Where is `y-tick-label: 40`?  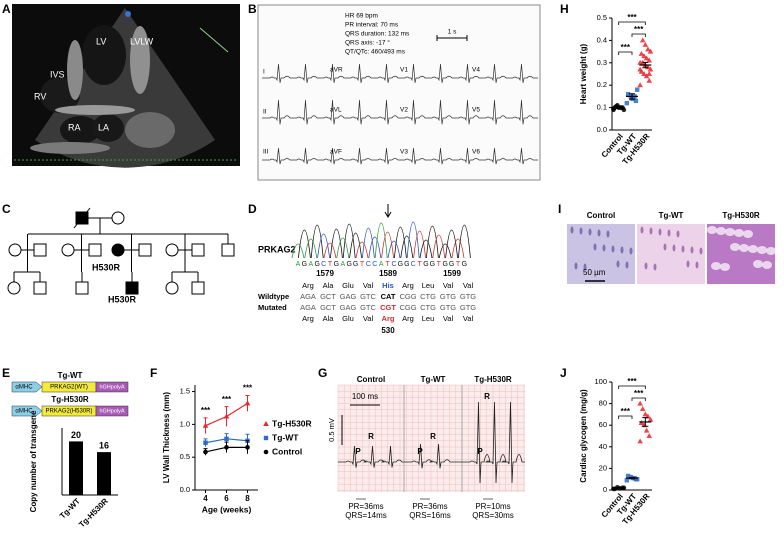 y-tick-label: 40 is located at coordinates (603, 446).